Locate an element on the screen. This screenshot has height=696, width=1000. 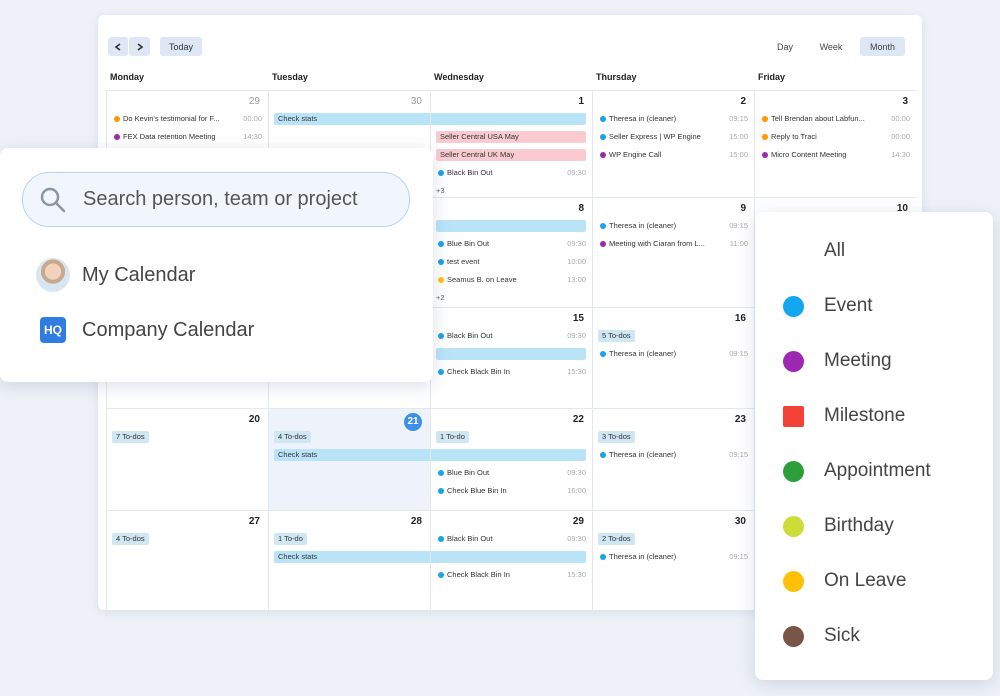
event-title: test event is located at coordinates (463, 261).